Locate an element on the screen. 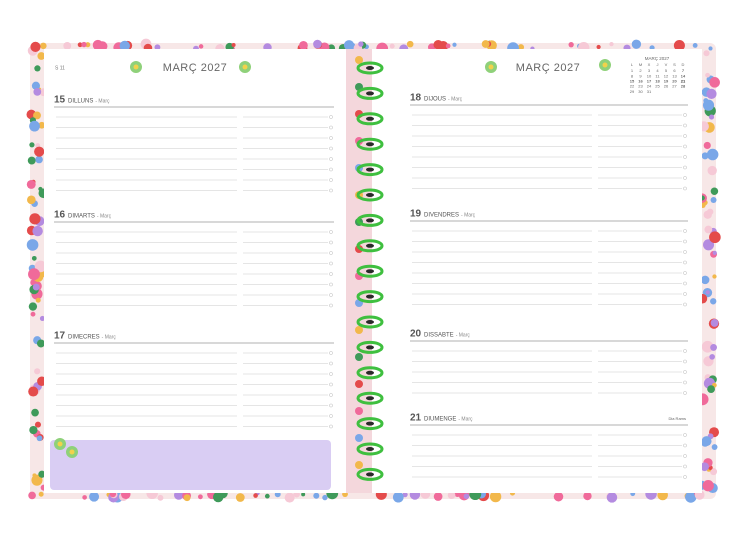  mini-cal-date: 12 is located at coordinates (666, 75).